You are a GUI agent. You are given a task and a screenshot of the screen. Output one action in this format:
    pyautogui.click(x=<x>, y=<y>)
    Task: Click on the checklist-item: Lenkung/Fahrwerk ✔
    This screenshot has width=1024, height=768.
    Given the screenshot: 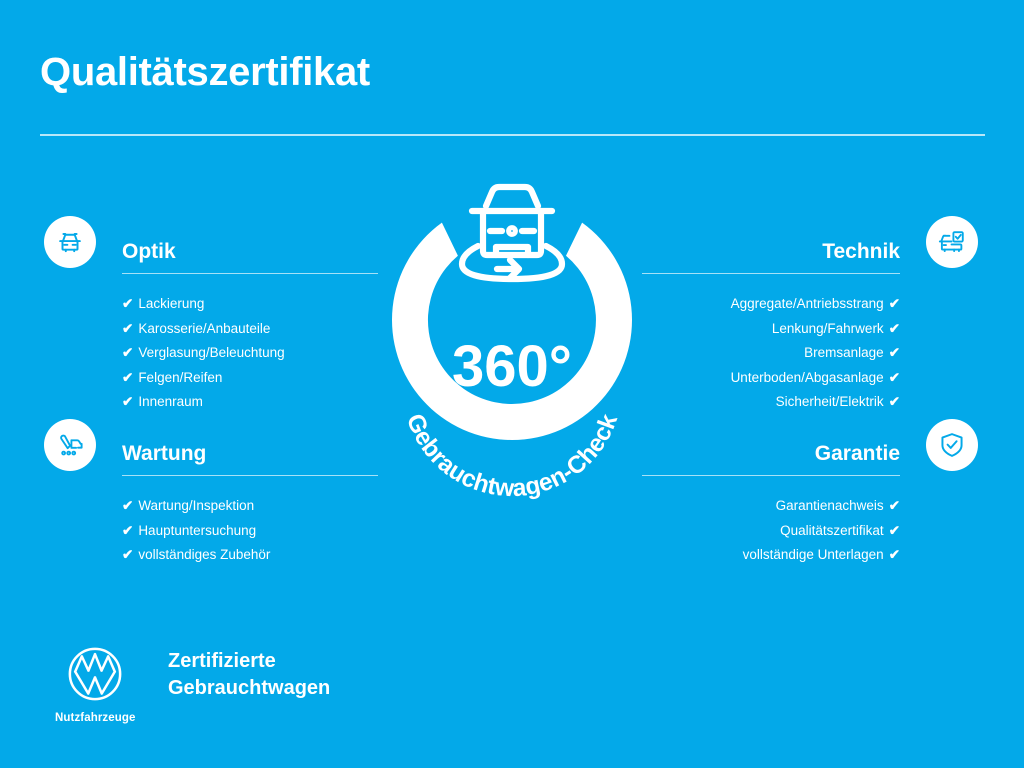 What is the action you would take?
    pyautogui.click(x=771, y=329)
    